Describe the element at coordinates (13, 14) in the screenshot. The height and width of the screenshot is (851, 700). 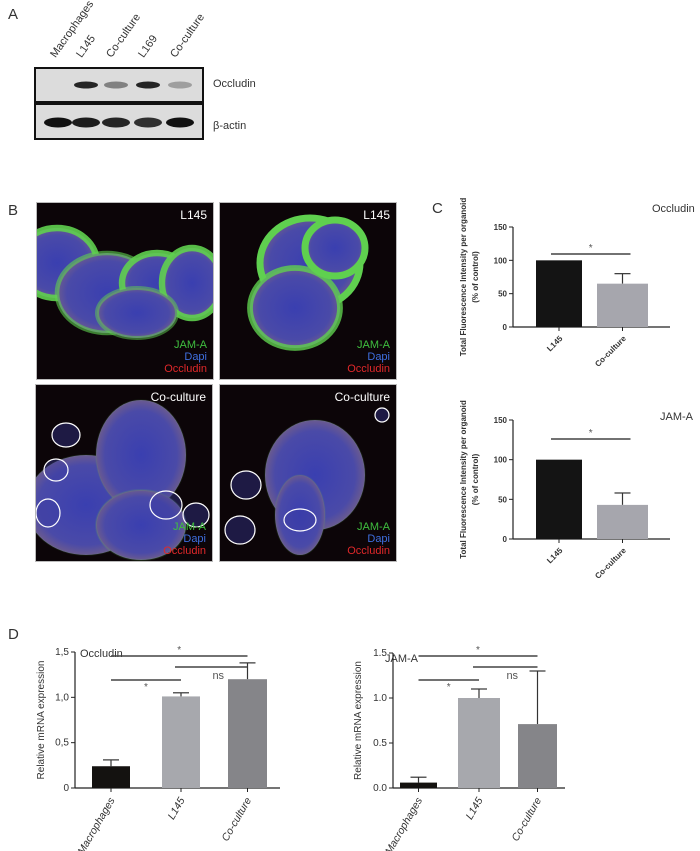
I see `panel-label-a: A` at that location.